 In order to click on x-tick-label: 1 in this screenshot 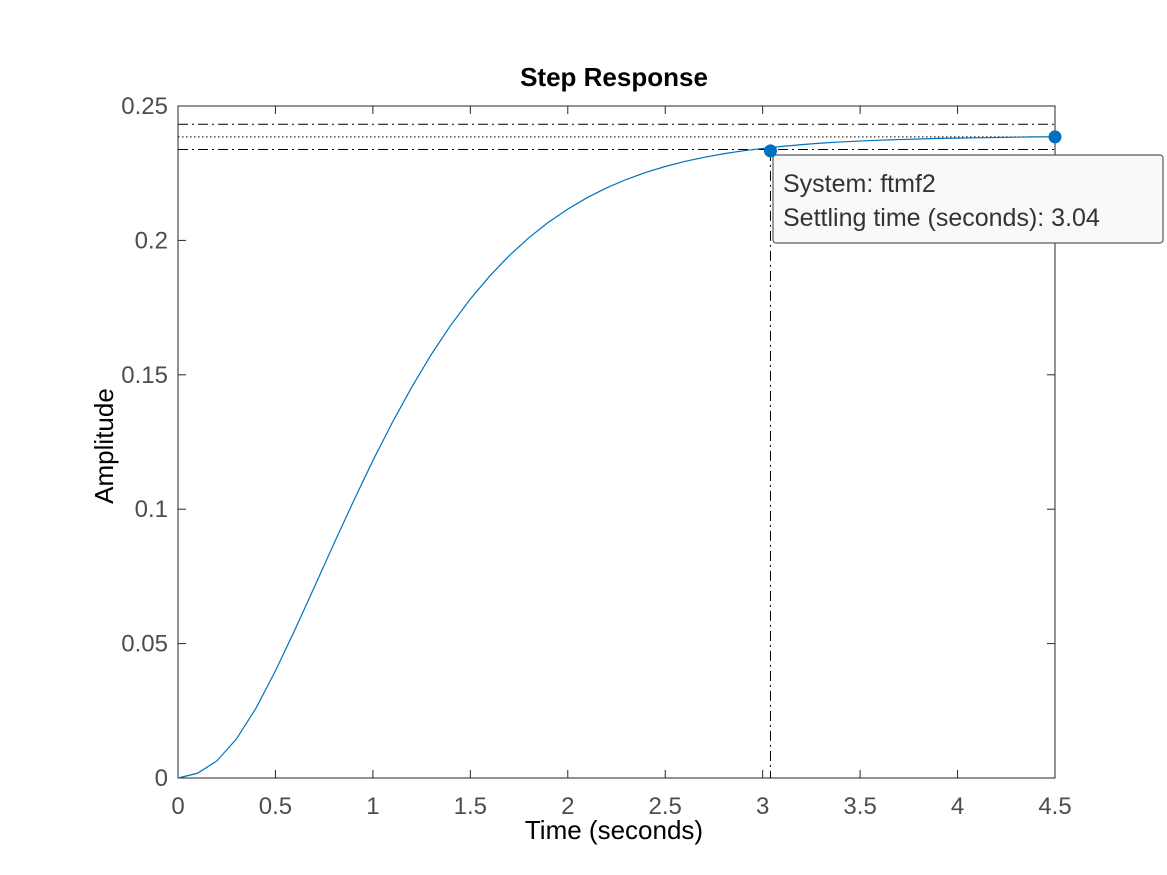, I will do `click(372, 806)`.